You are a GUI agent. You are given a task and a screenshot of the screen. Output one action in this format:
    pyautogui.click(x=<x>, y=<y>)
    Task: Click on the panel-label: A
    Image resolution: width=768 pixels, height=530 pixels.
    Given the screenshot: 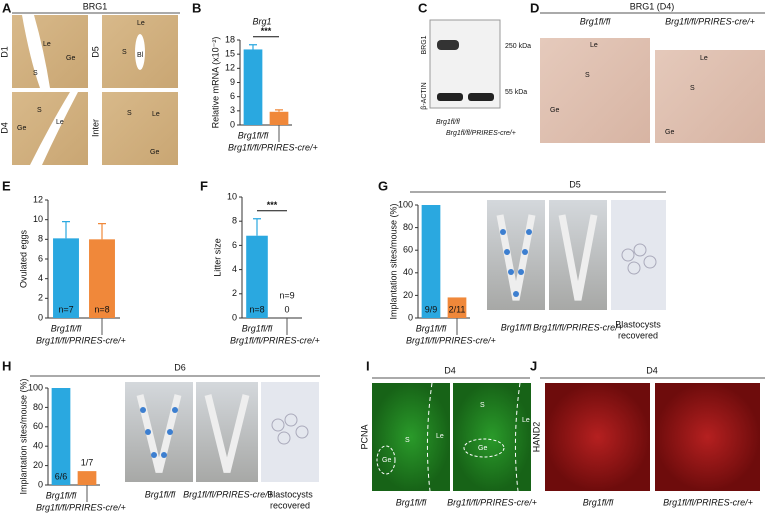 What is the action you would take?
    pyautogui.click(x=7, y=7)
    